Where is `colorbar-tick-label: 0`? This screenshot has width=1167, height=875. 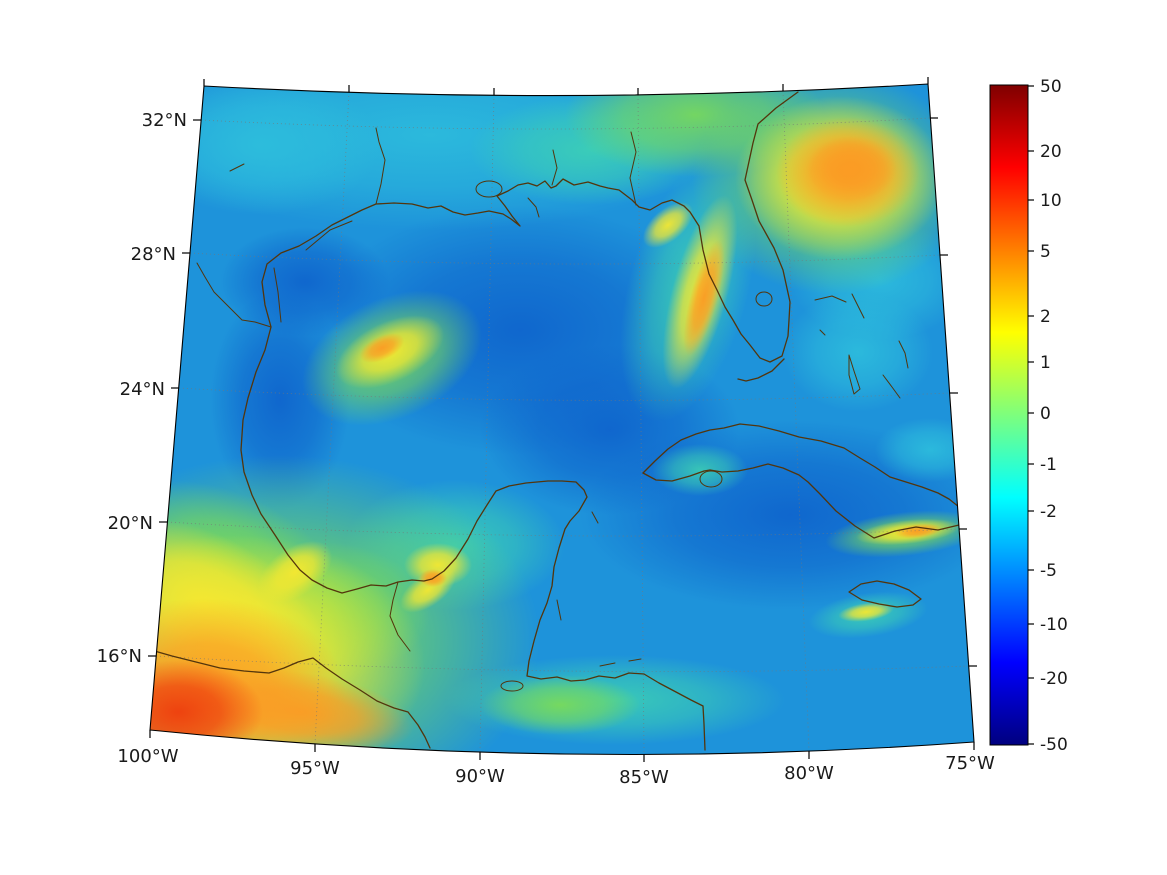 colorbar-tick-label: 0 is located at coordinates (1045, 414).